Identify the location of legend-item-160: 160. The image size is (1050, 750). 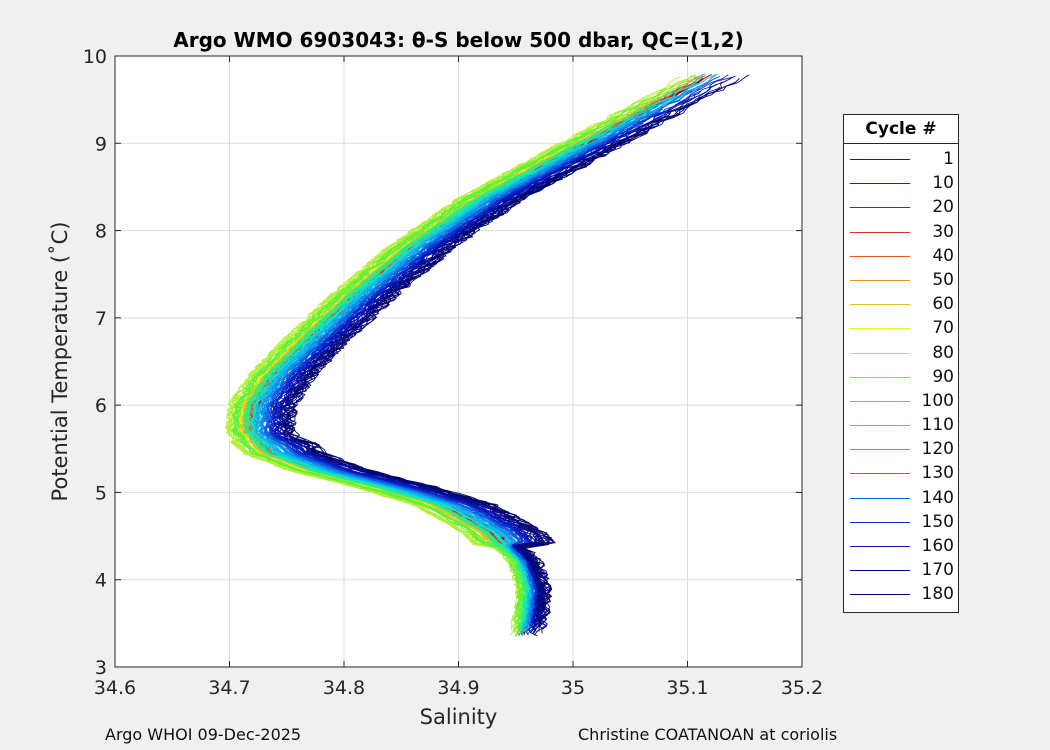
(901, 547).